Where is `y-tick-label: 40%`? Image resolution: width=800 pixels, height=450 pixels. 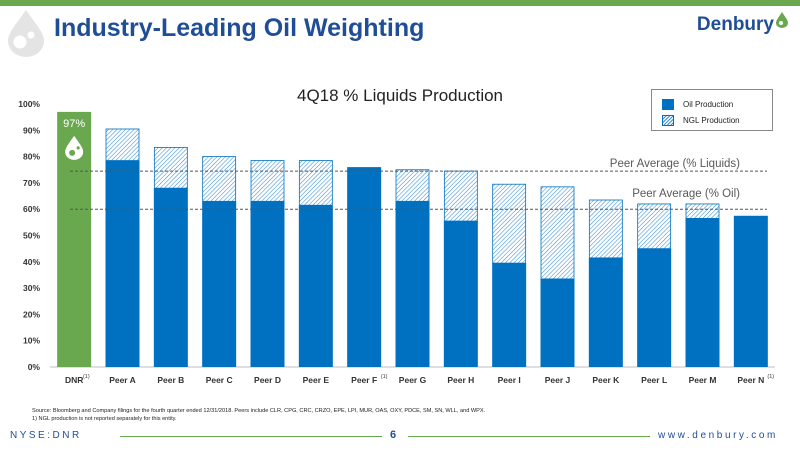 y-tick-label: 40% is located at coordinates (31, 262).